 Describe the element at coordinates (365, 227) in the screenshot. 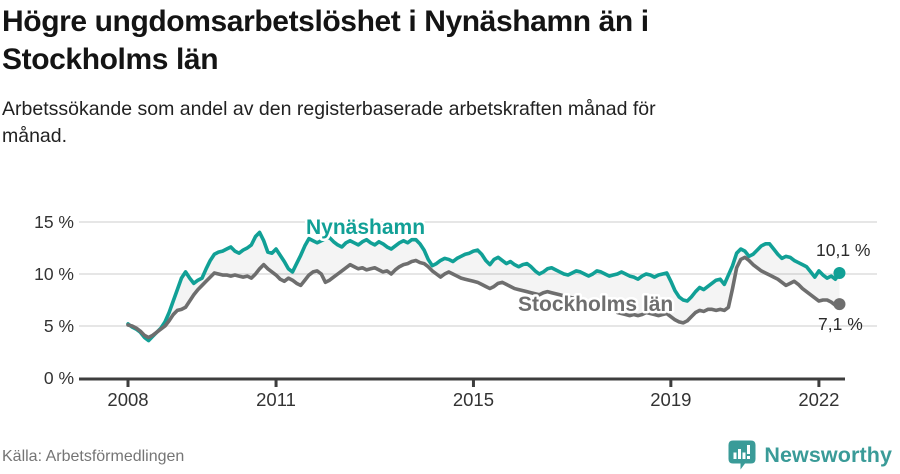

I see `series-label-nynashamn: Nynäshamn` at that location.